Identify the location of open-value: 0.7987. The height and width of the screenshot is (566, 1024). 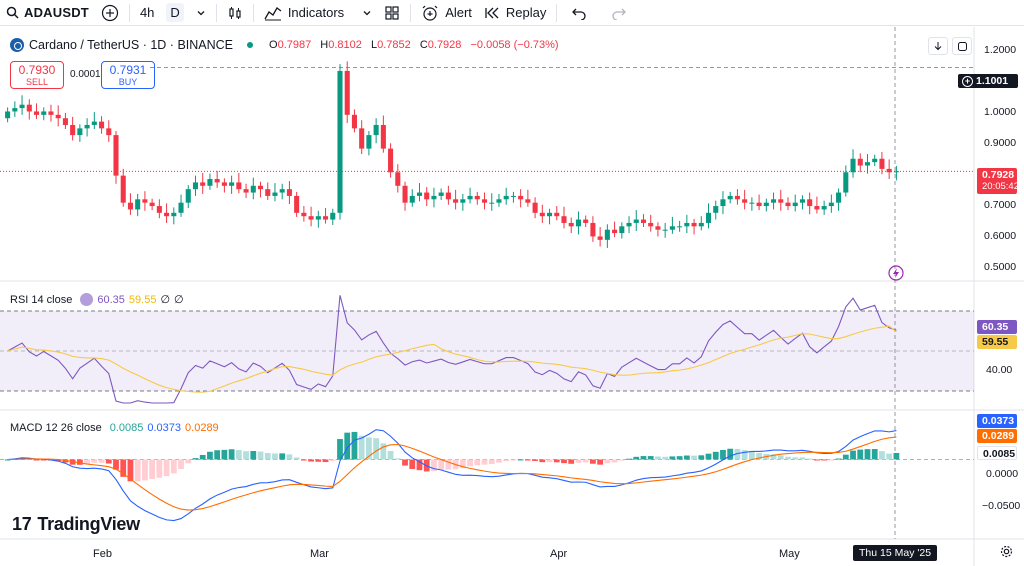
(294, 45).